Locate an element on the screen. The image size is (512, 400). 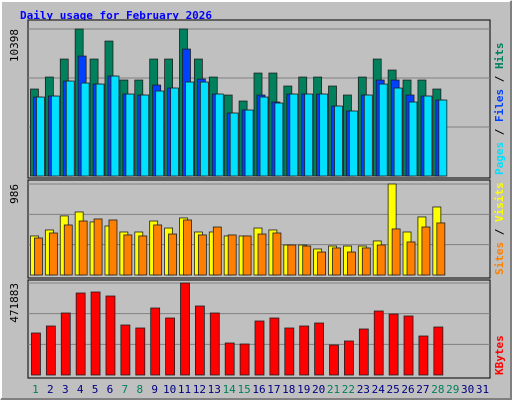
legend-entry: Pages is located at coordinates (499, 158).